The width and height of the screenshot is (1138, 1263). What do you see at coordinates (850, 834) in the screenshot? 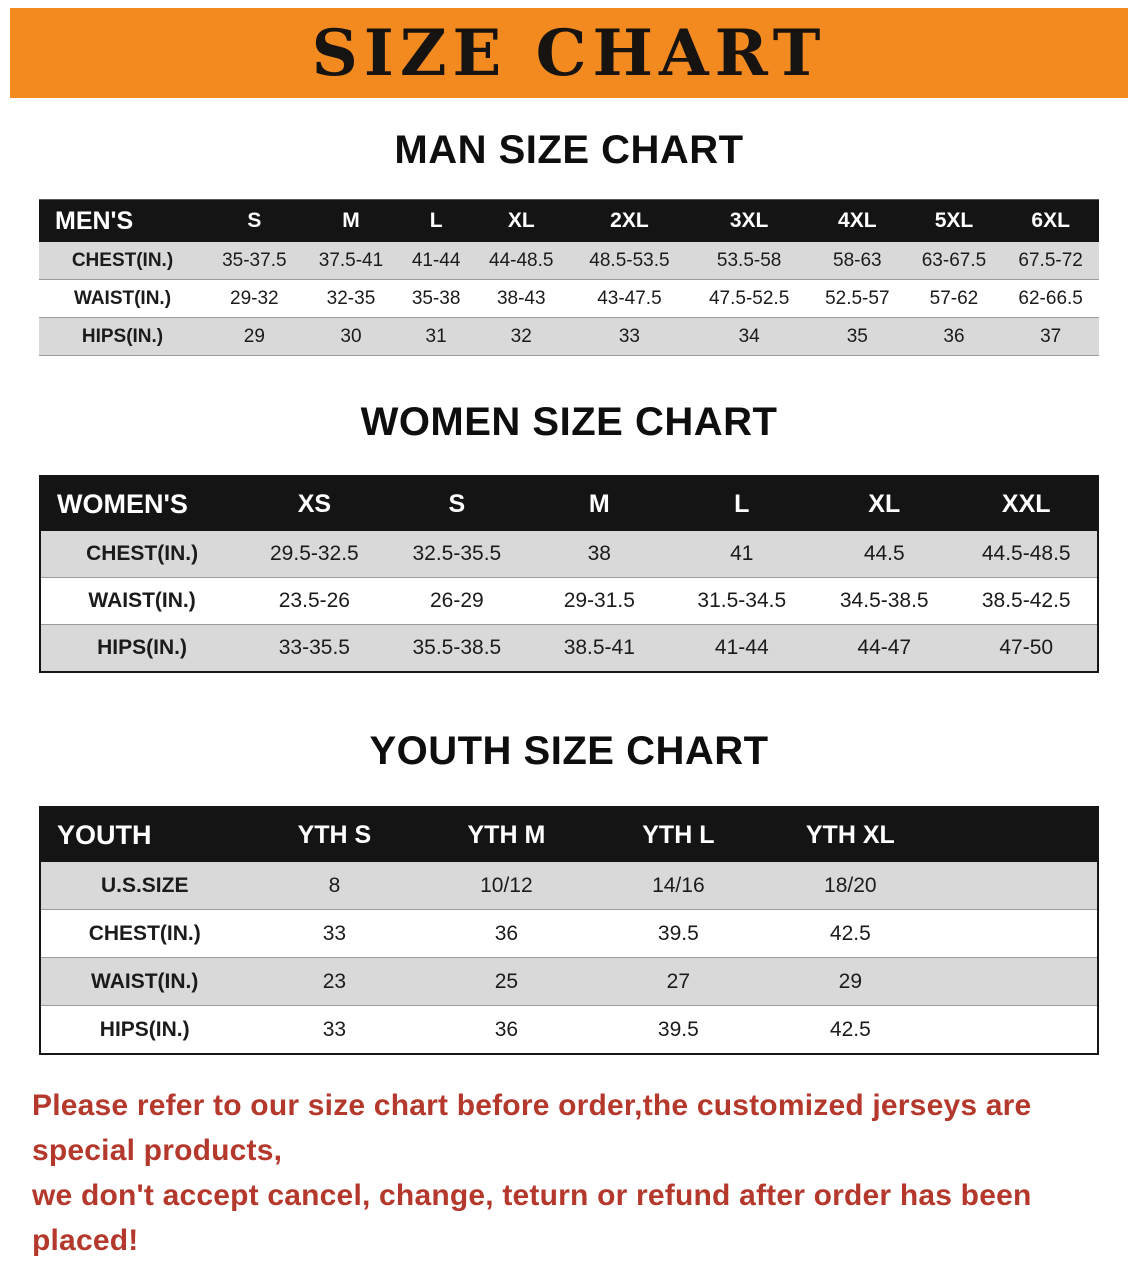
I see `size-header-cell: YTH XL` at bounding box center [850, 834].